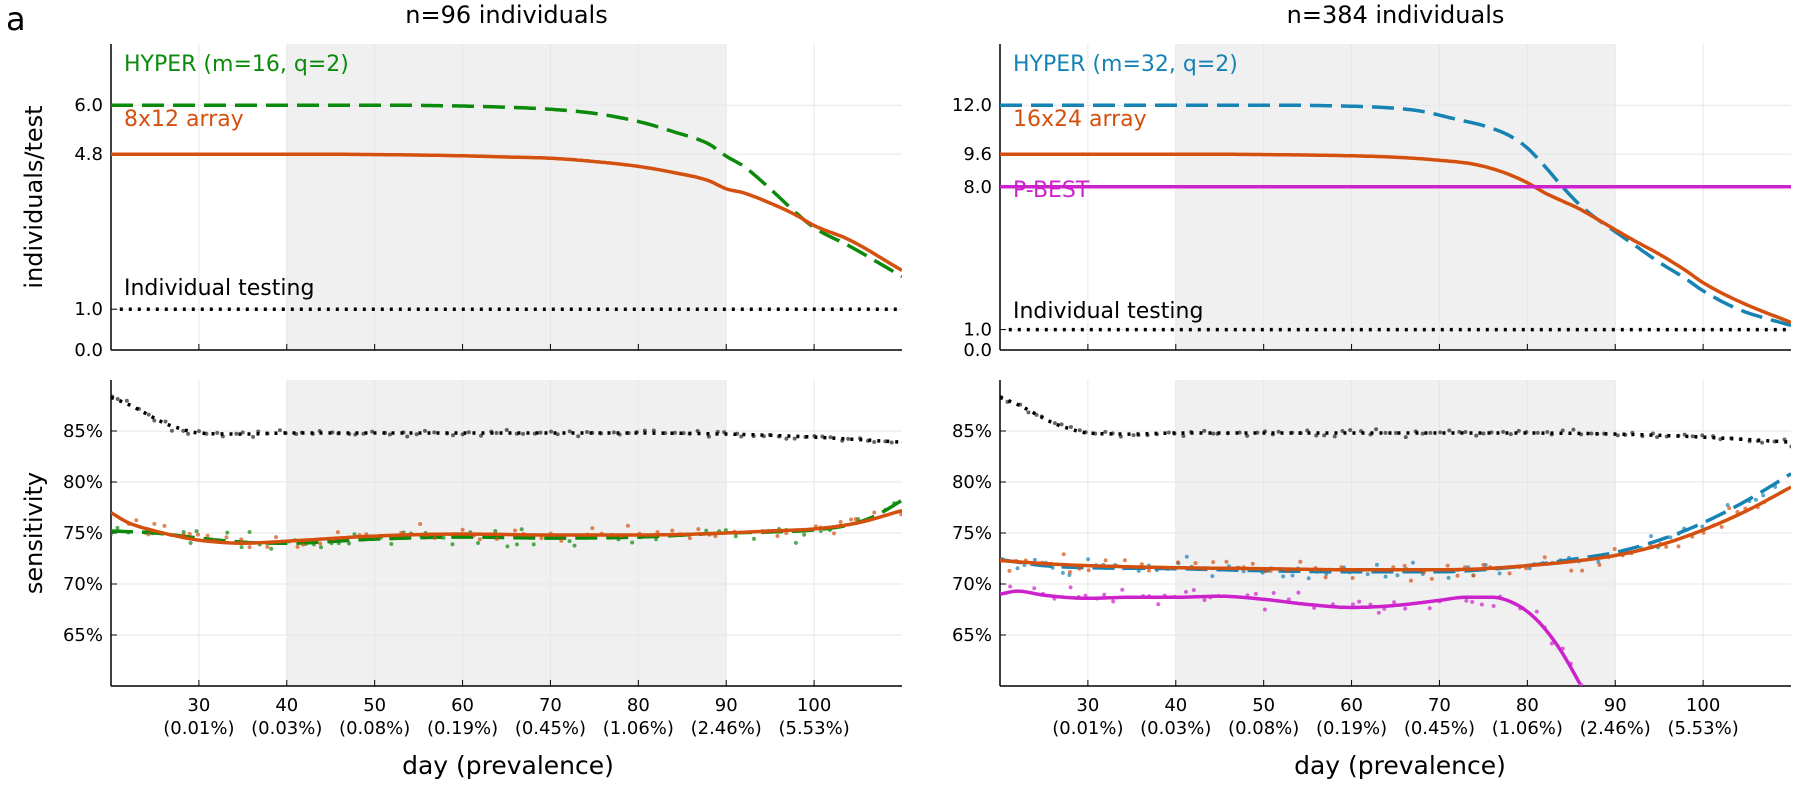 This screenshot has height=800, width=1800. What do you see at coordinates (1051, 190) in the screenshot?
I see `series-label: P-BEST` at bounding box center [1051, 190].